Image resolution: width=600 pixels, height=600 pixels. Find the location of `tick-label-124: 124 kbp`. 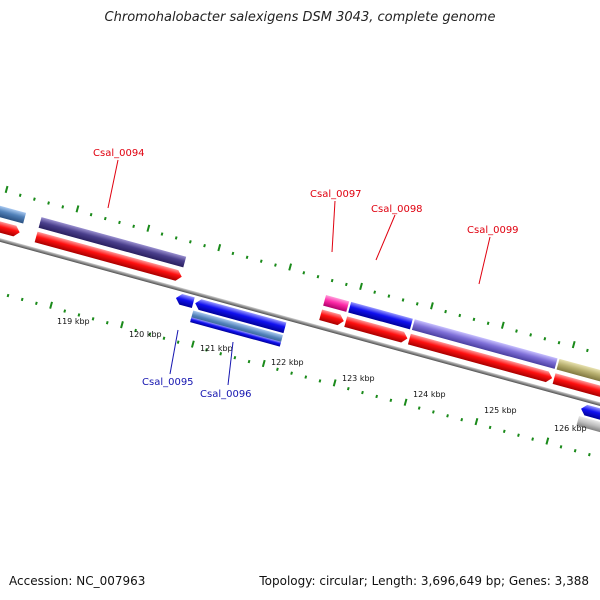

tick-label-124: 124 kbp is located at coordinates (429, 394).